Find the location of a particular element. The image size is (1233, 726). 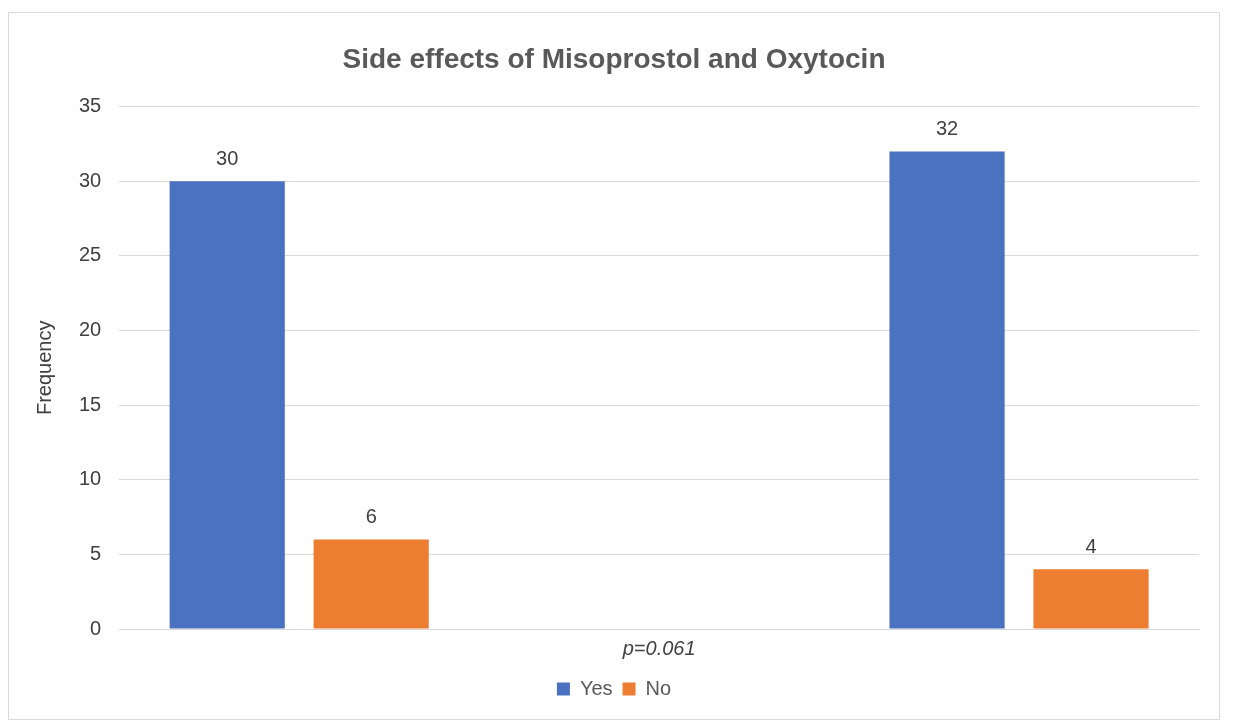

data-label: 32 is located at coordinates (947, 127).